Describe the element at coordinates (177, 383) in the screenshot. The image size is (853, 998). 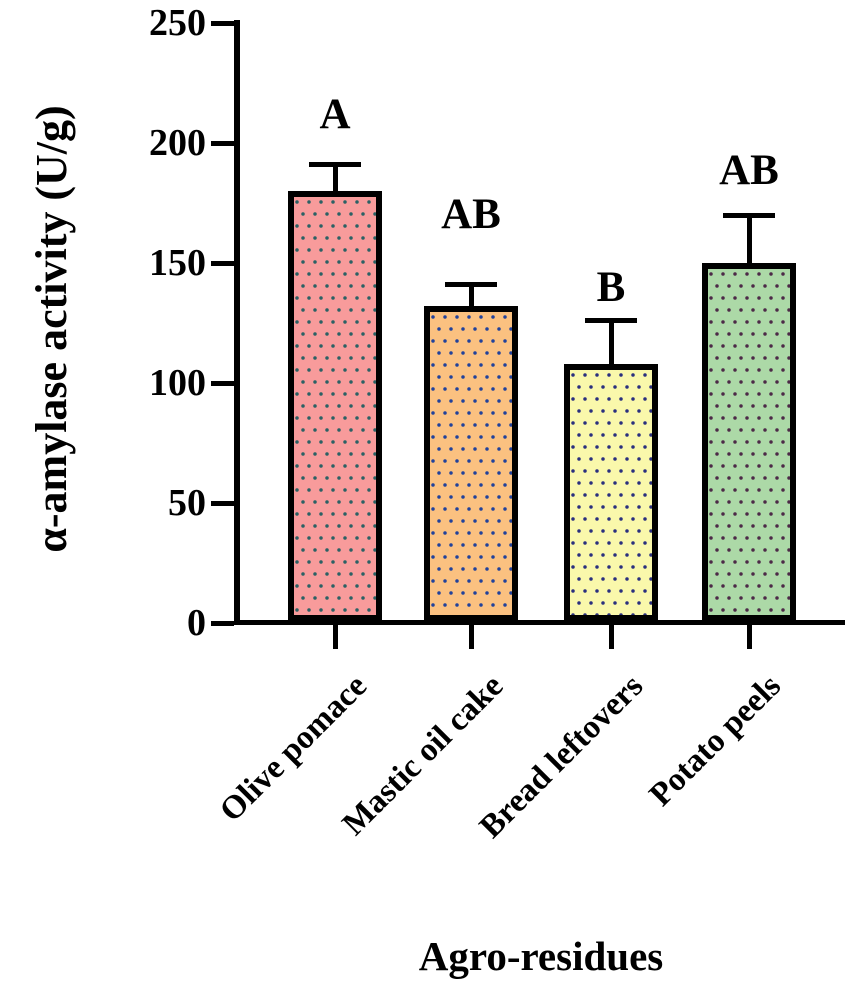
I see `y-tick-label: 100` at that location.